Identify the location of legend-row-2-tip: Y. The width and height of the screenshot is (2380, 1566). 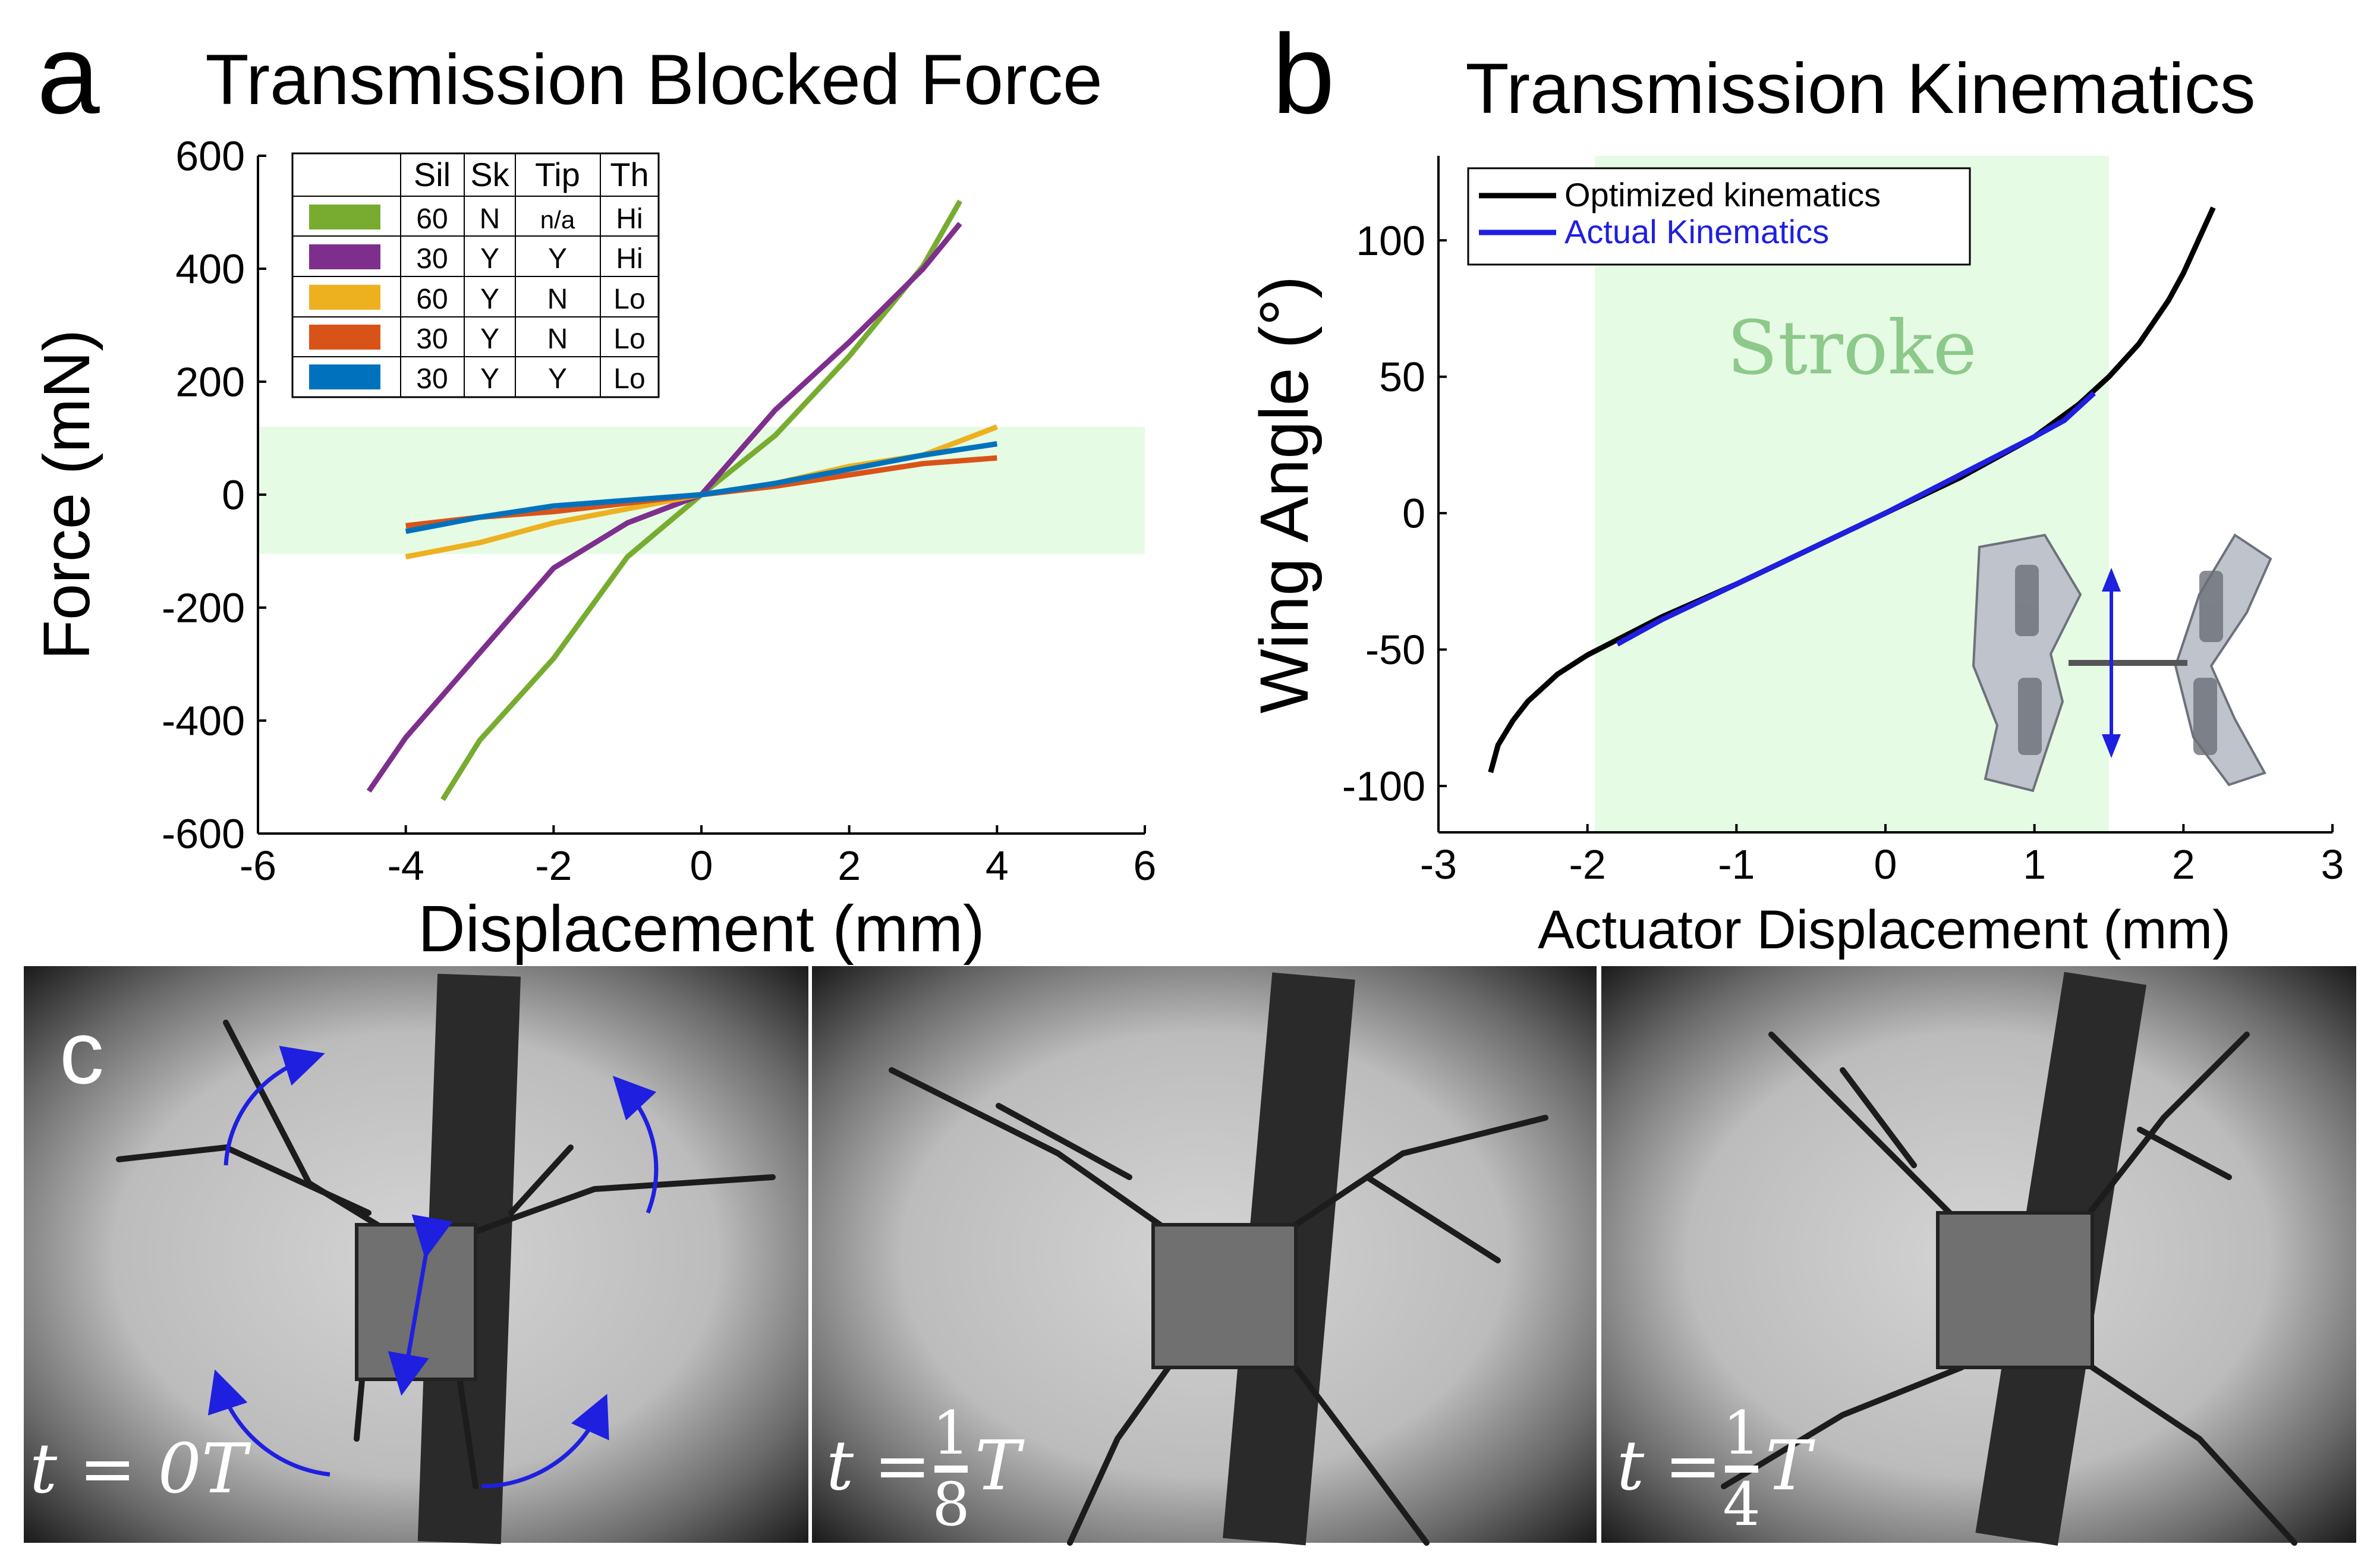
(557, 259).